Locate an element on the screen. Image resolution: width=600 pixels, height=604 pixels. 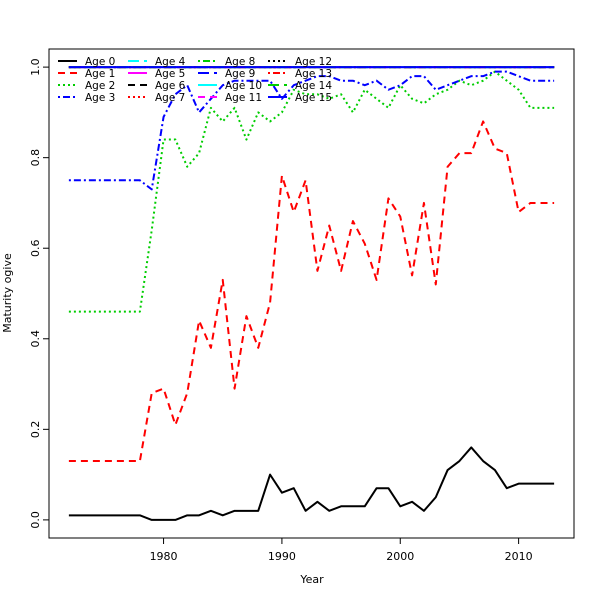
legend-label: Age 4 is located at coordinates (170, 62).